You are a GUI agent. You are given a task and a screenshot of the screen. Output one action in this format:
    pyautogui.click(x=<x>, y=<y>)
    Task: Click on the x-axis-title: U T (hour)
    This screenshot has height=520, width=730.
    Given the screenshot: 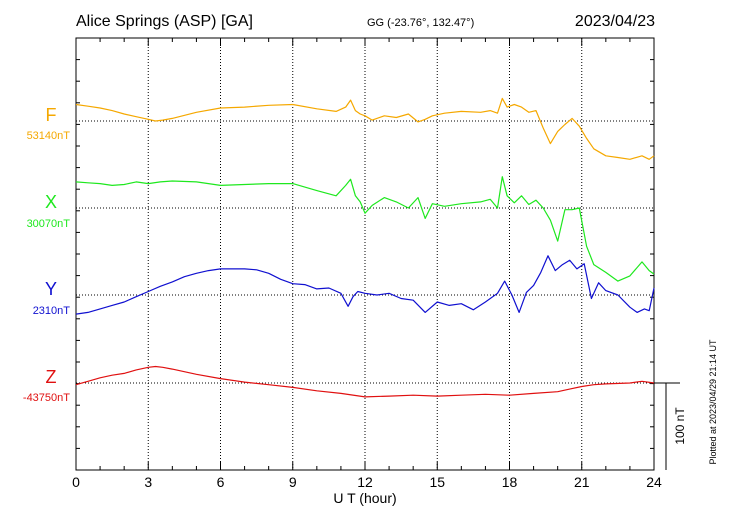 What is the action you would take?
    pyautogui.click(x=364, y=498)
    